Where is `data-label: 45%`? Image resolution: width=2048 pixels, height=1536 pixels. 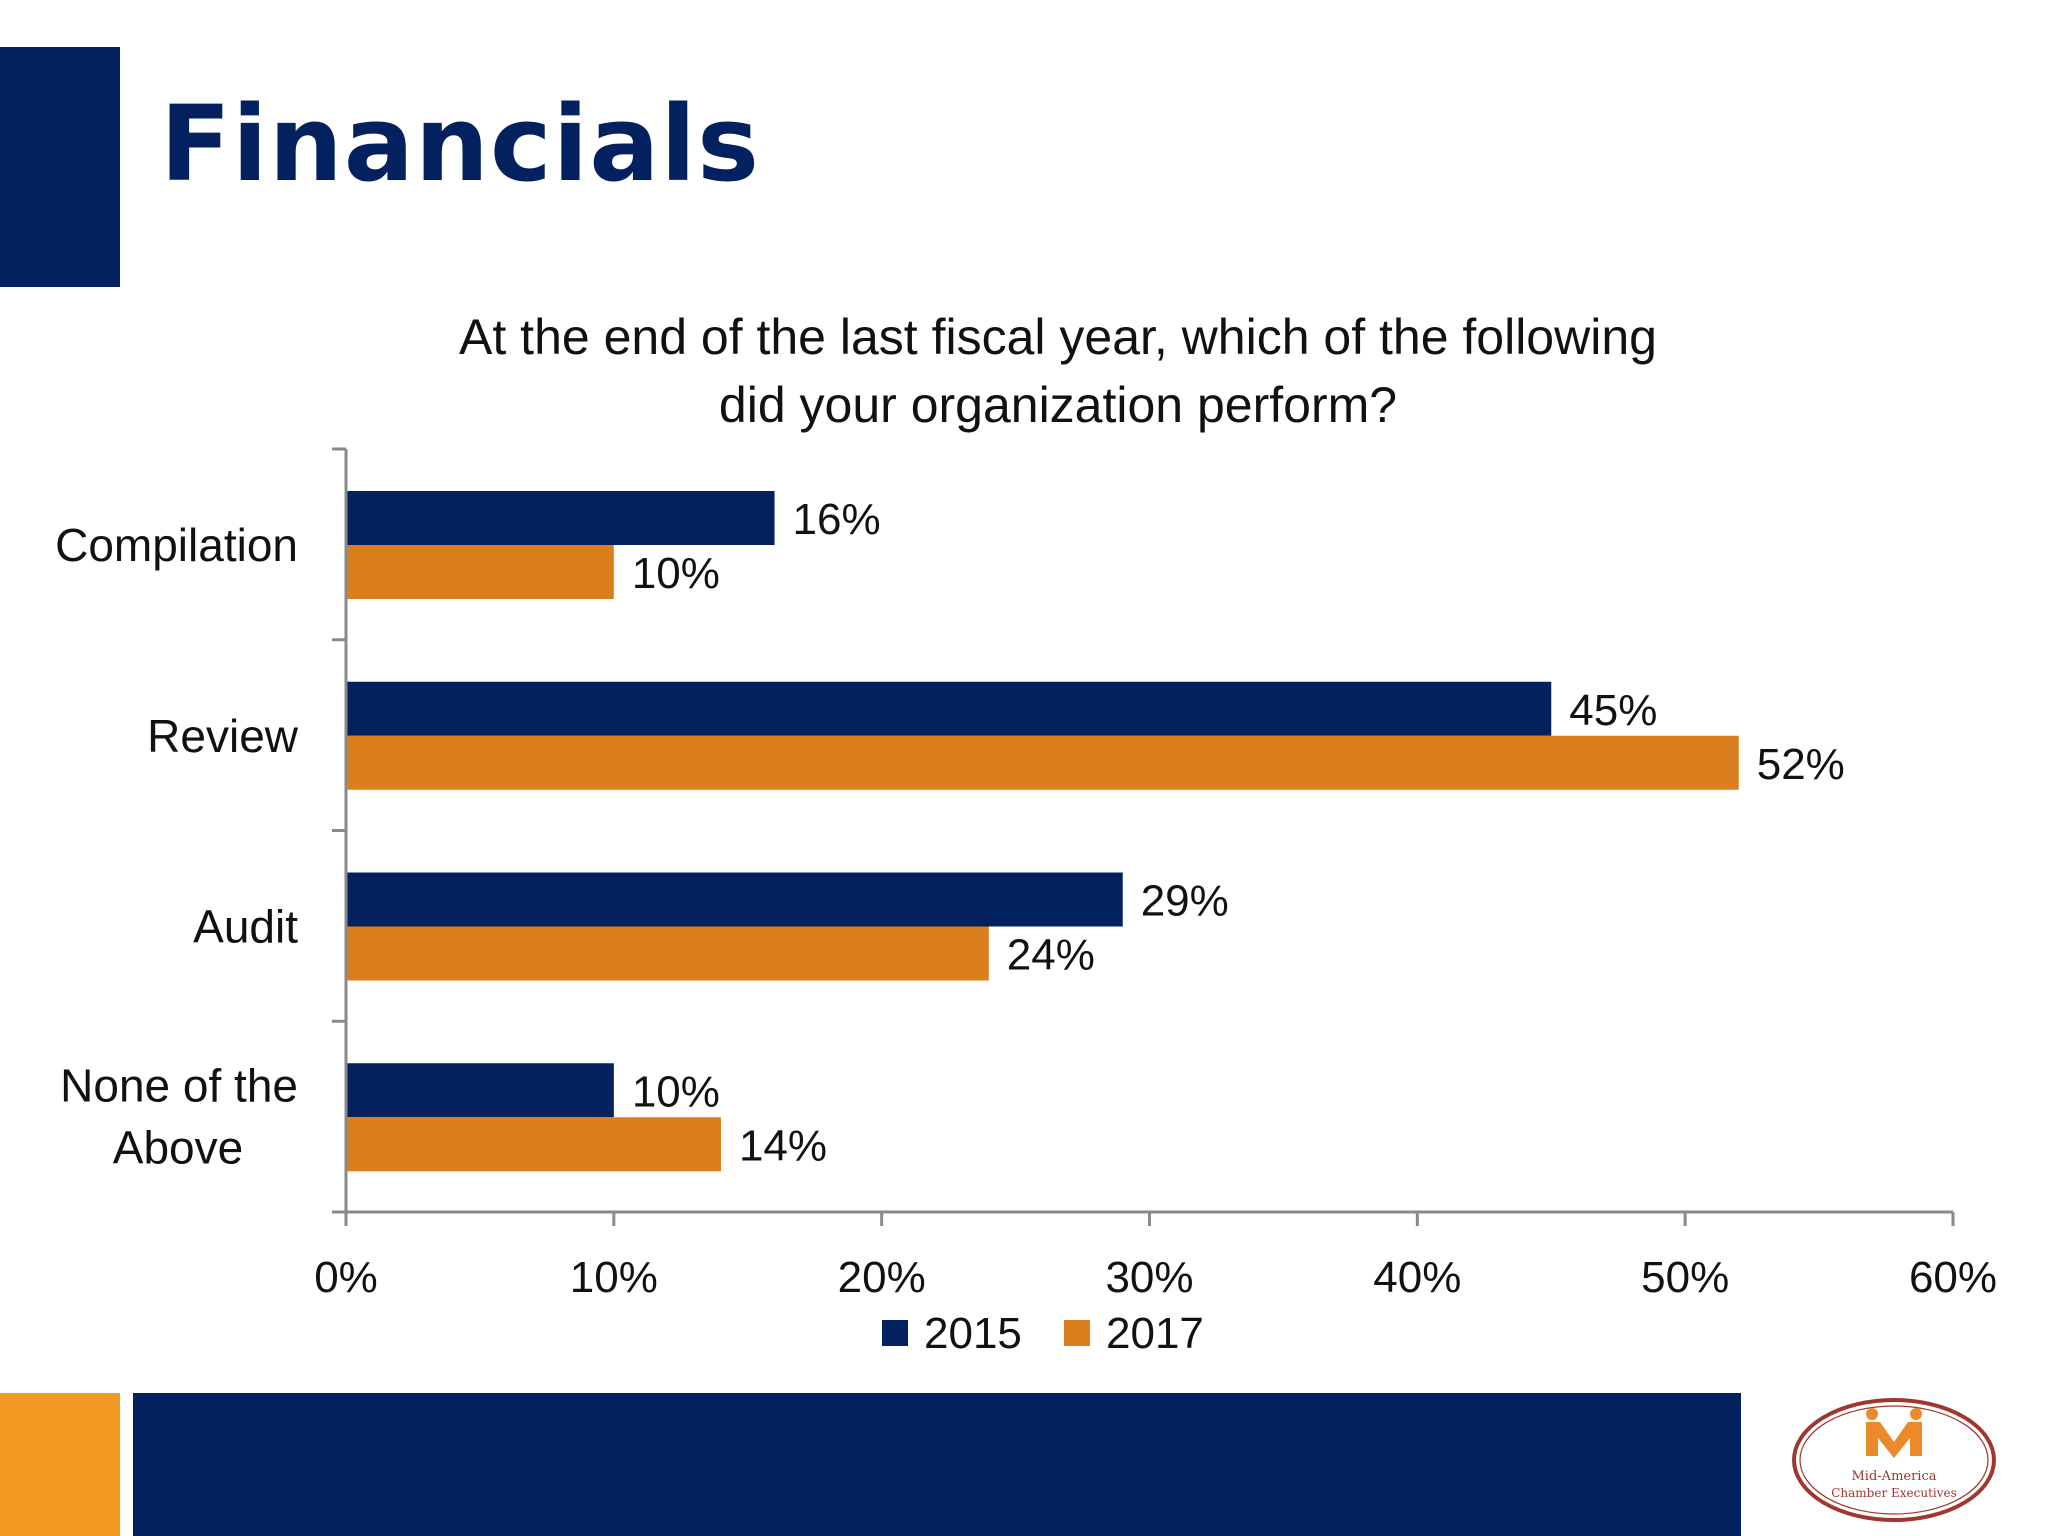 data-label: 45% is located at coordinates (1613, 710).